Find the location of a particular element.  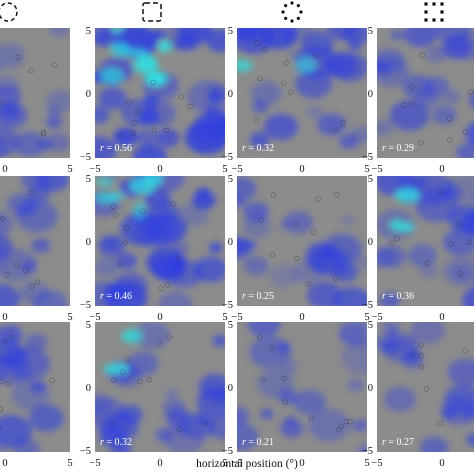

heatmap-panel: r = 0.25−5 0 550−5 is located at coordinates (296, 248).